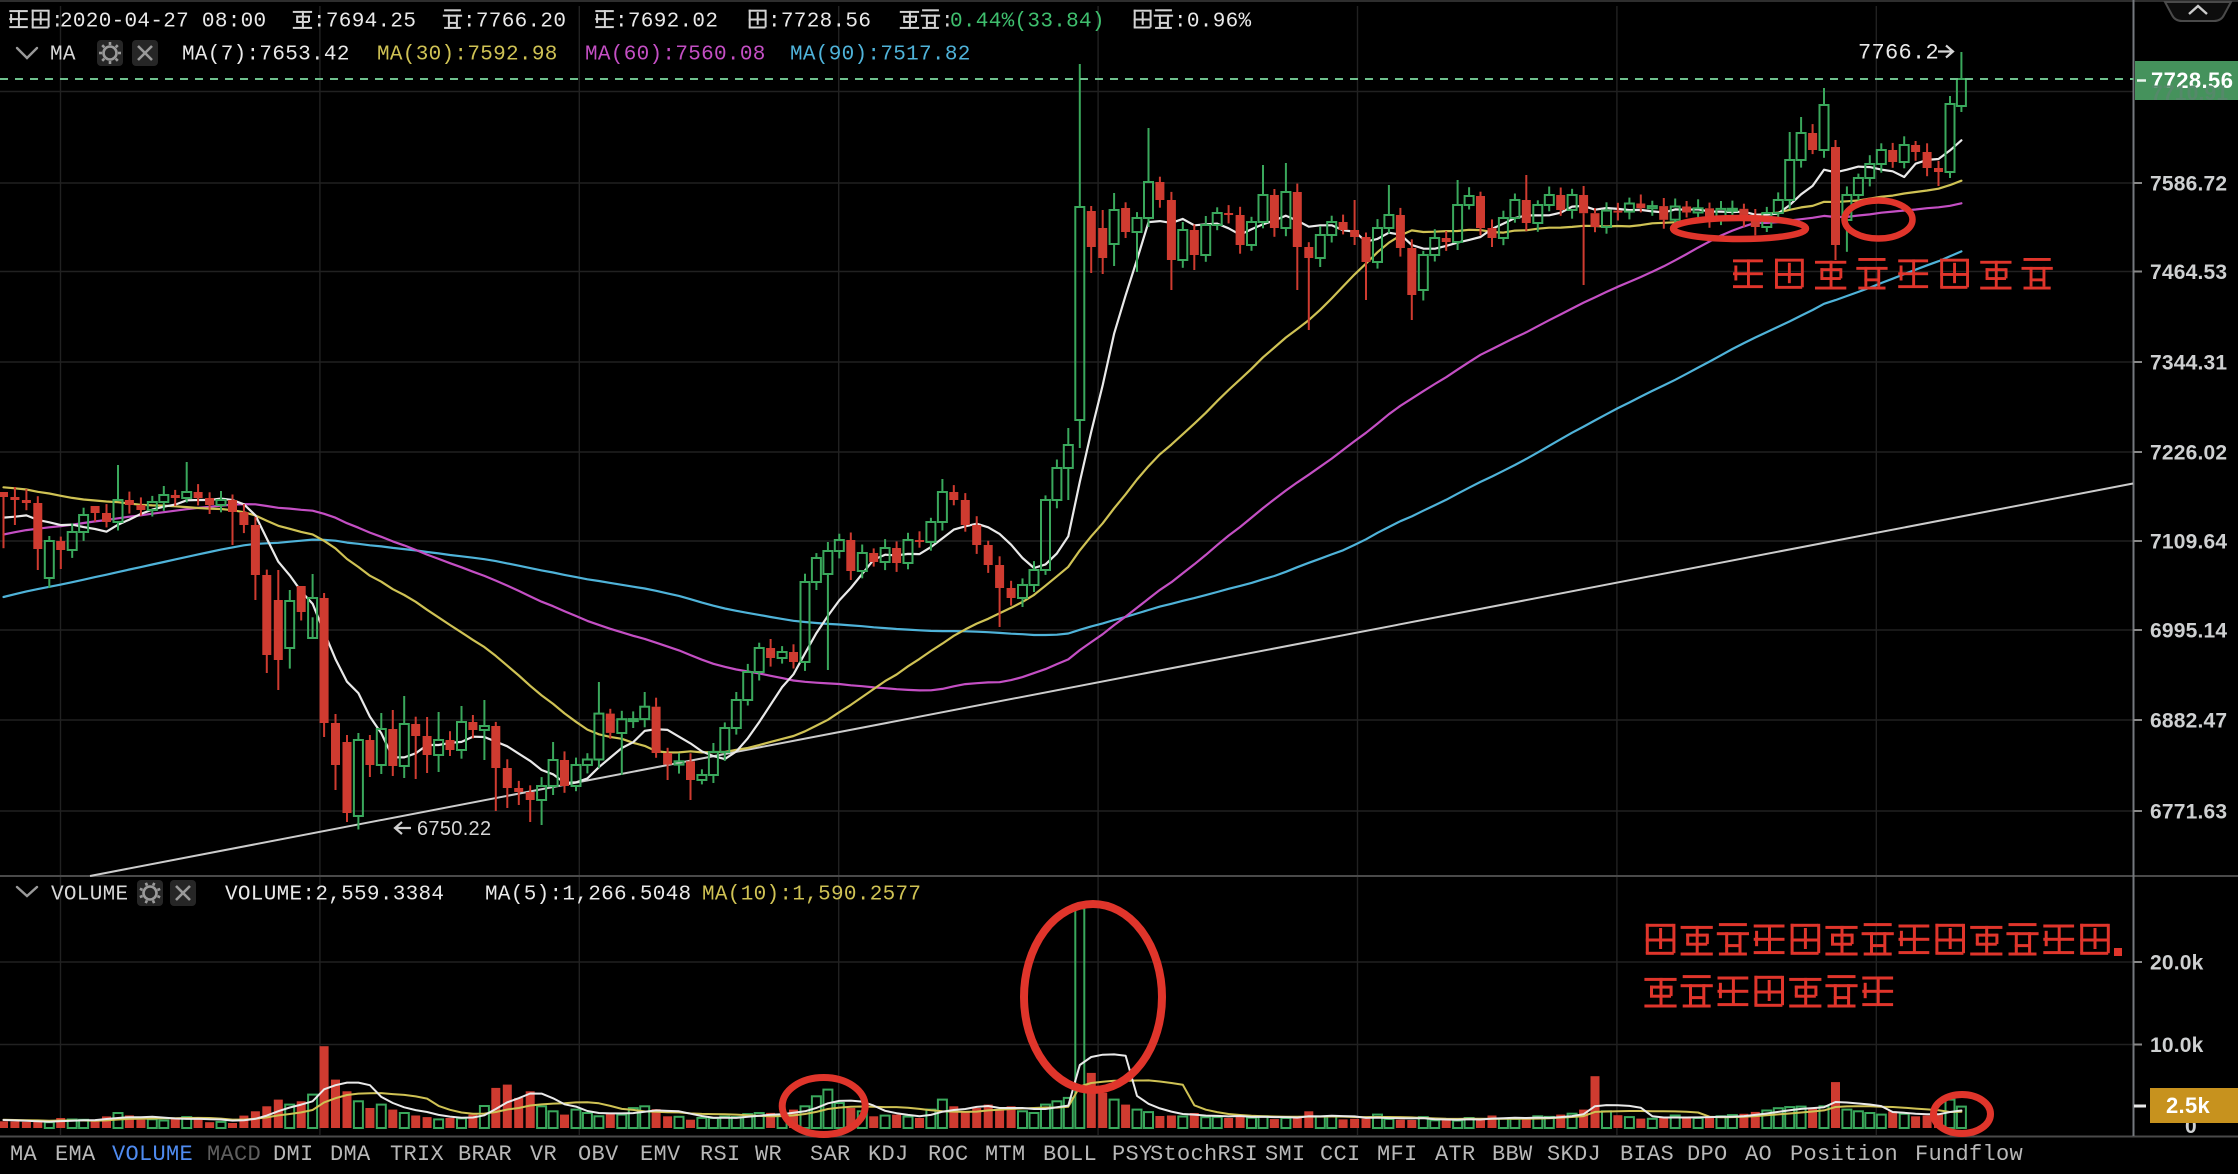  Describe the element at coordinates (819, 22) in the screenshot. I see `svg-text: :7728.56` at that location.